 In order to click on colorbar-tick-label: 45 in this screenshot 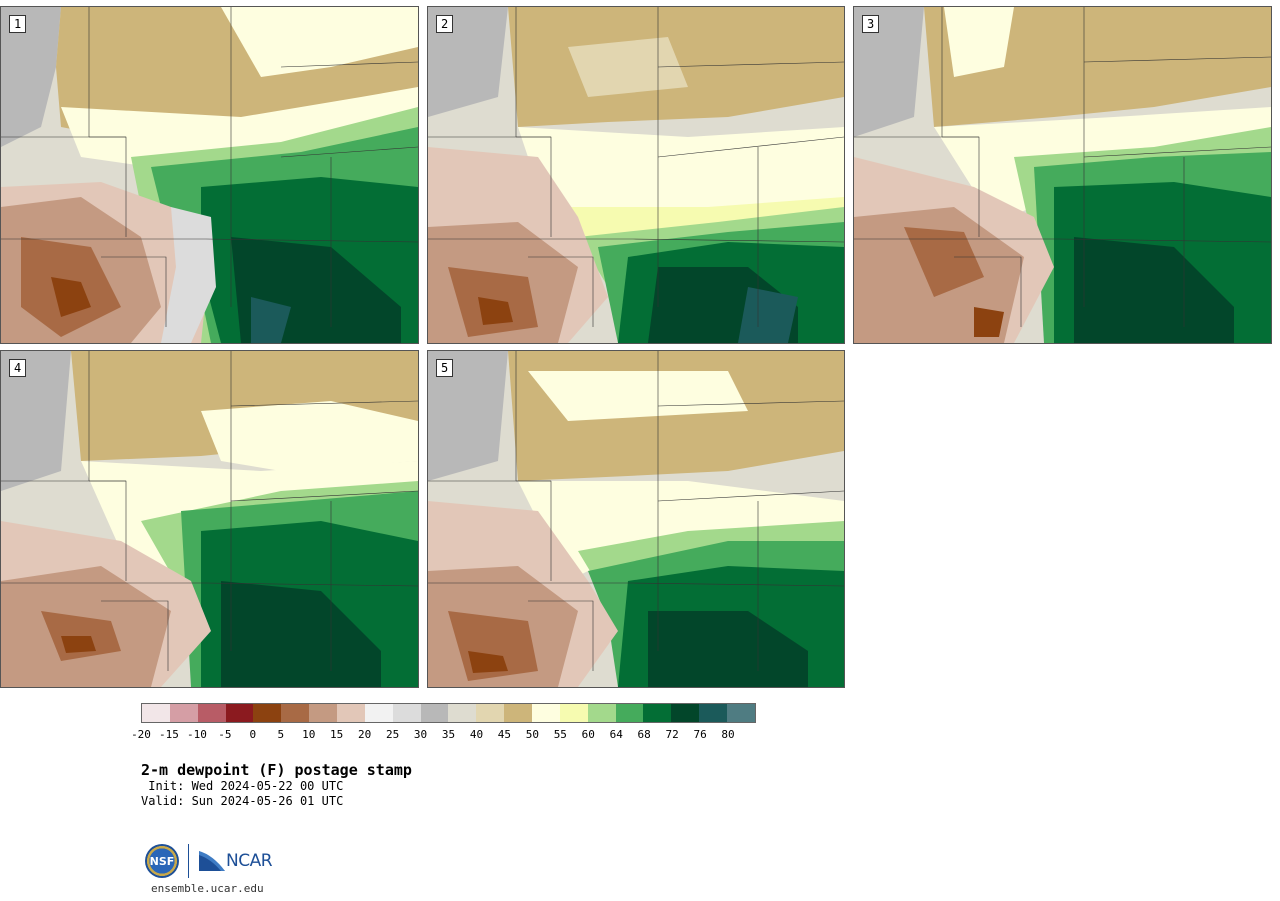, I will do `click(504, 734)`.